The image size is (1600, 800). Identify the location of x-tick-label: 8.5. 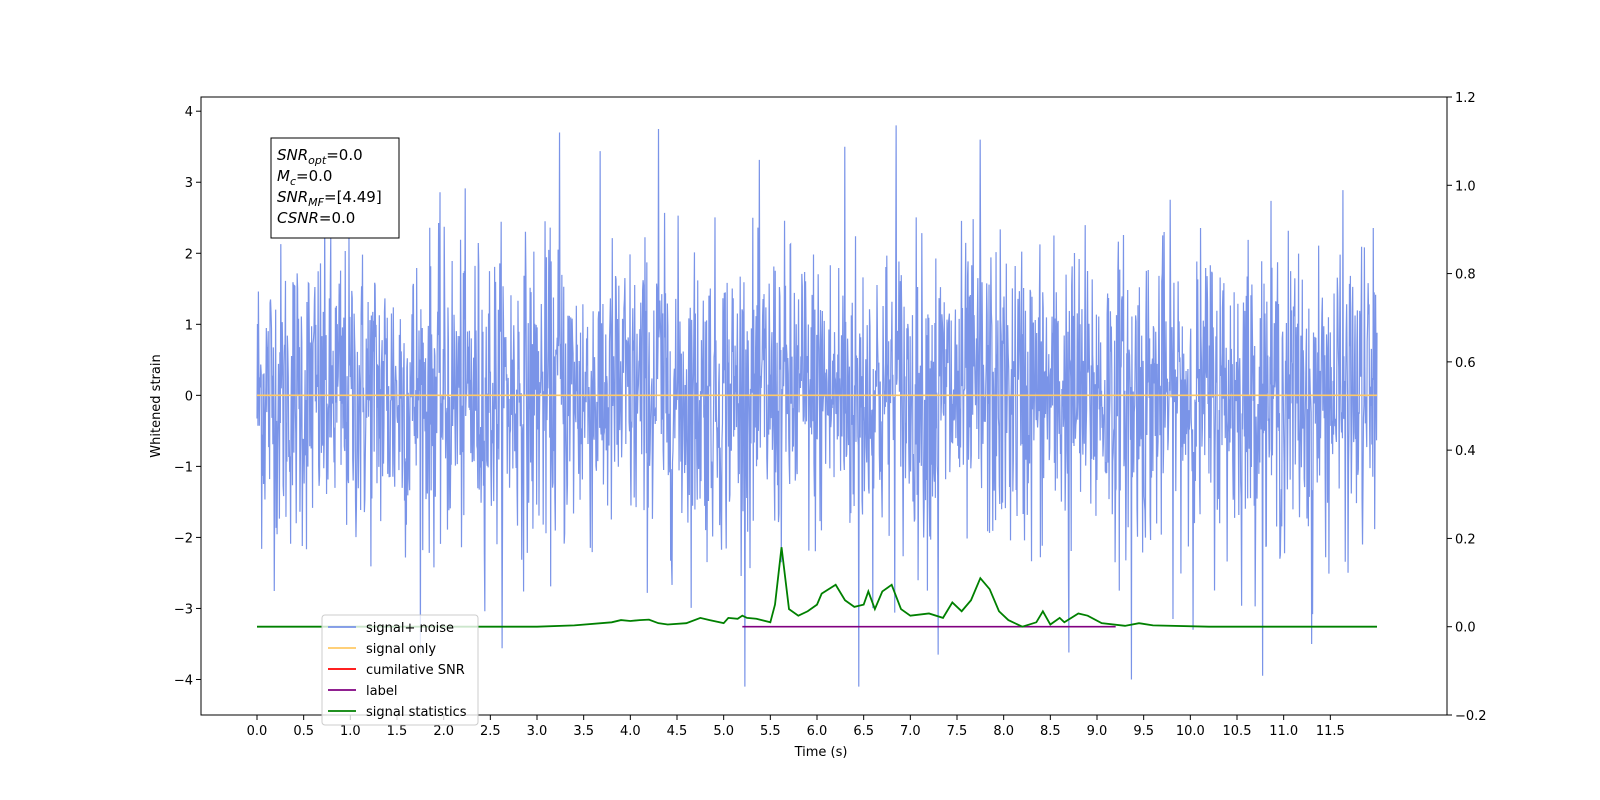
(1050, 731).